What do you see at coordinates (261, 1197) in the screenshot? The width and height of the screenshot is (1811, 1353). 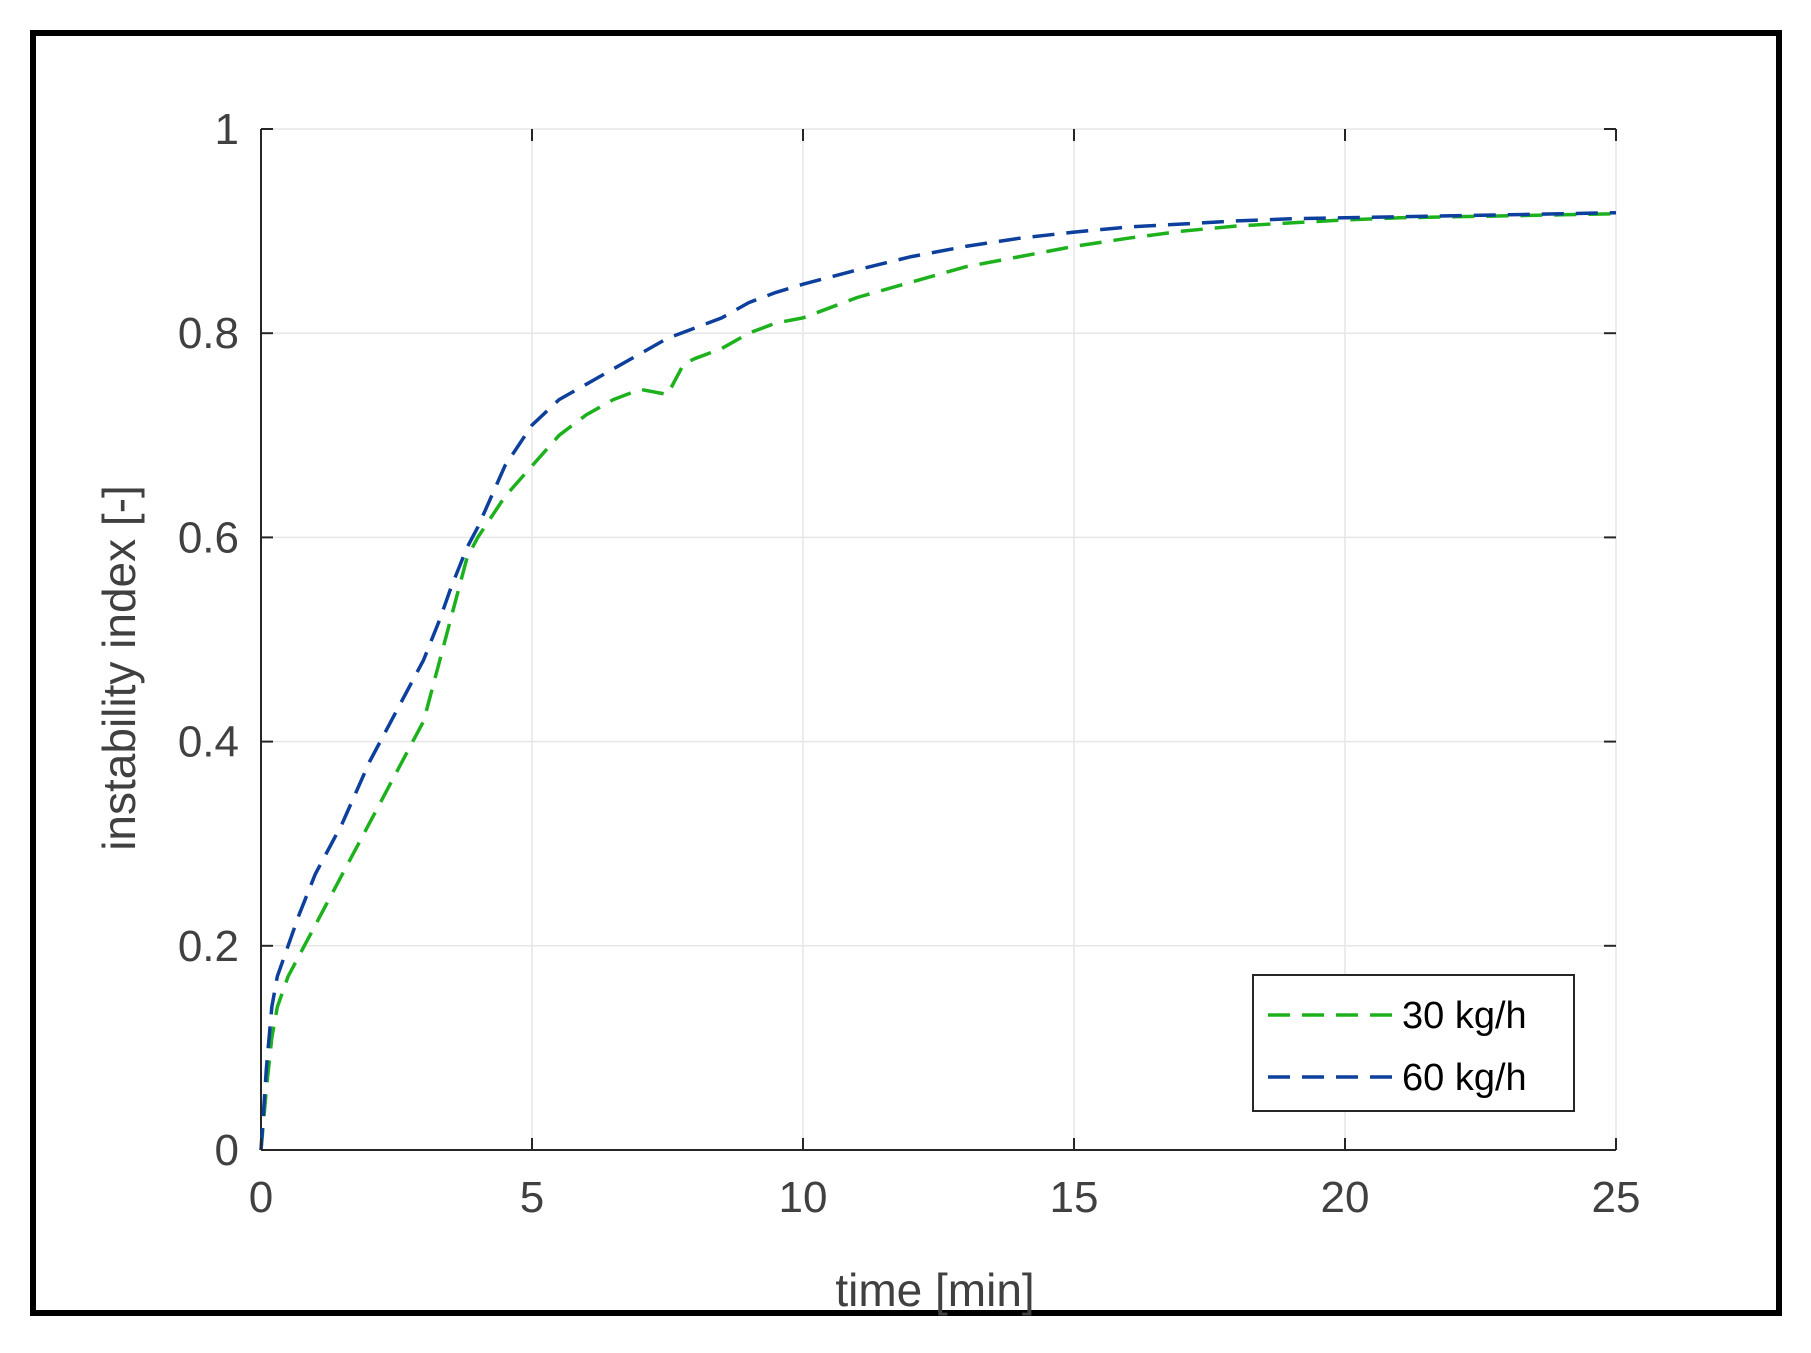 I see `x-tick-label: 0` at bounding box center [261, 1197].